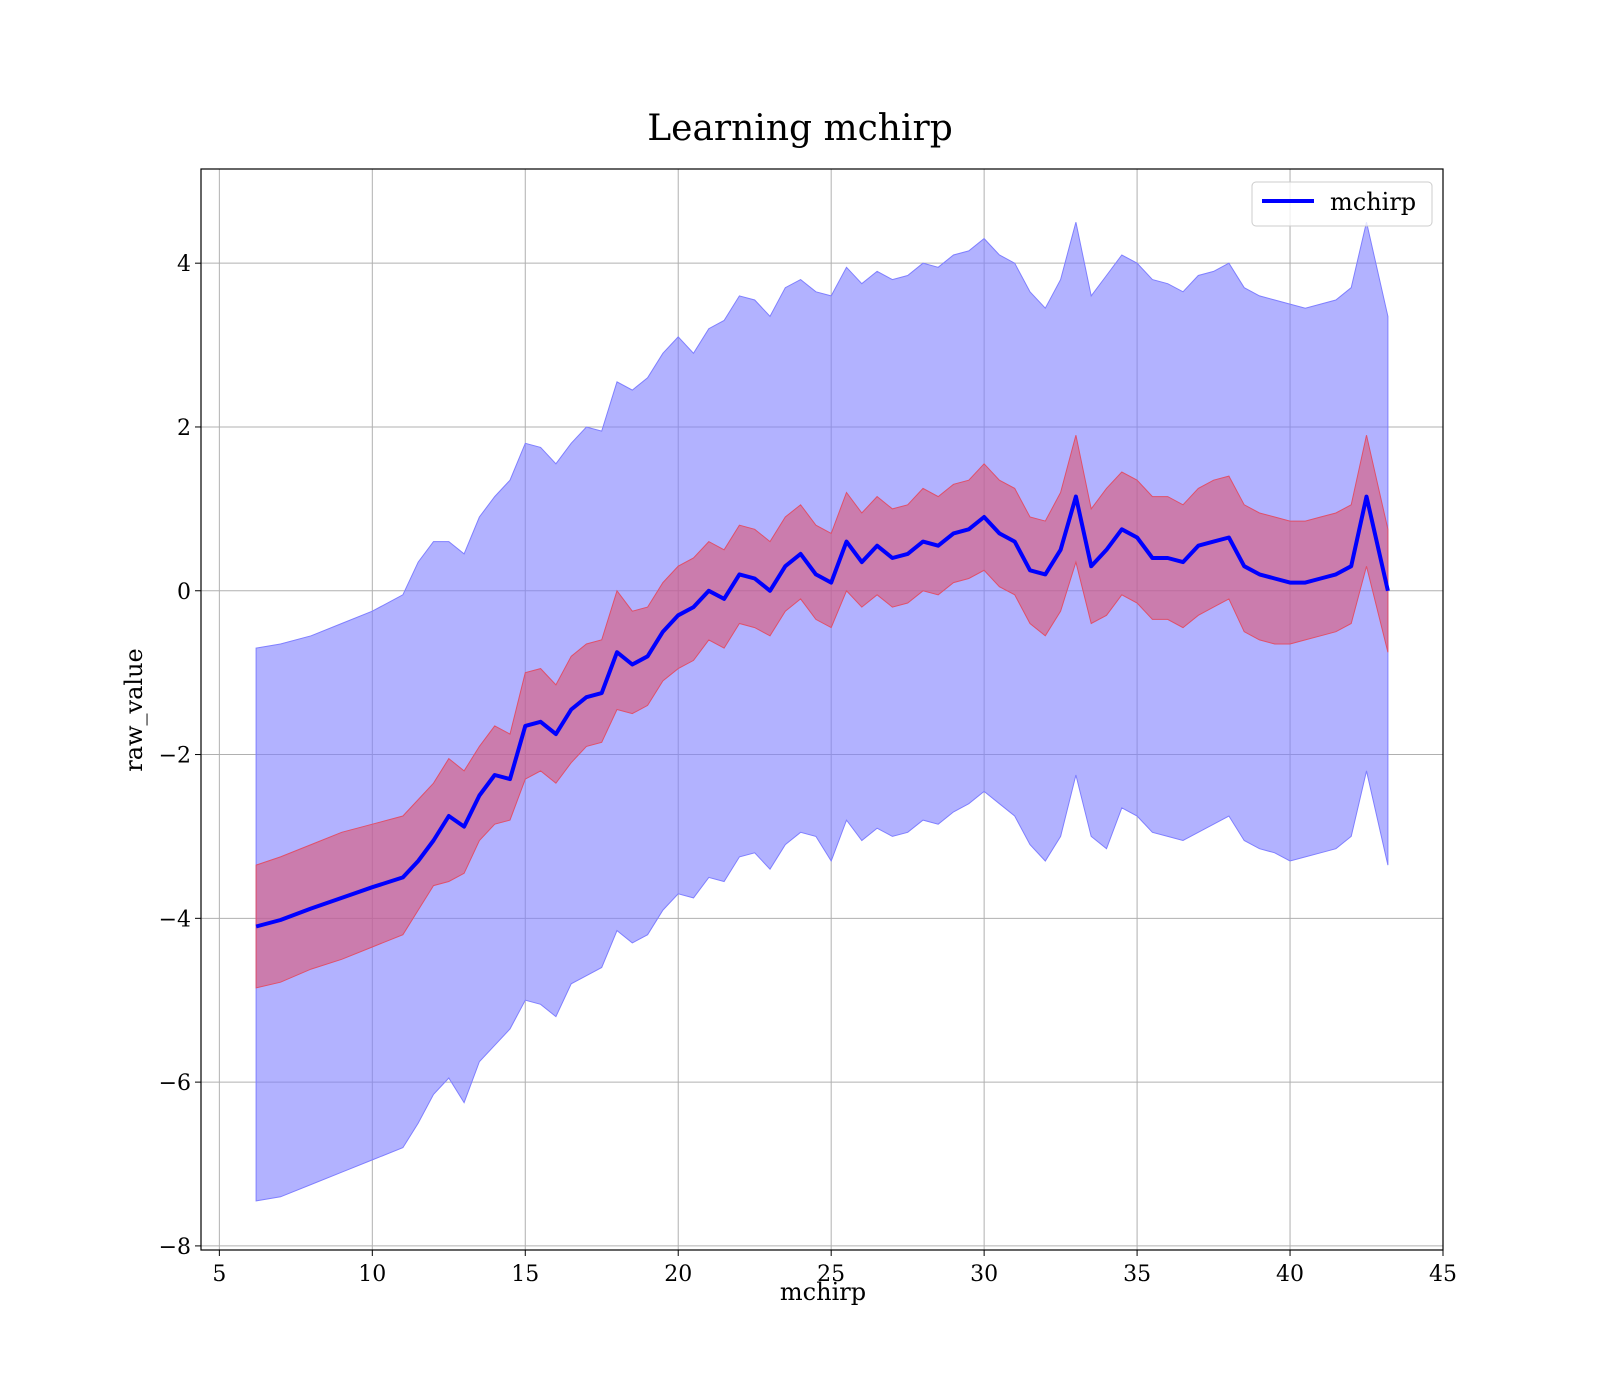 The image size is (1600, 1400). I want to click on y-tick-label: −8, so click(175, 1247).